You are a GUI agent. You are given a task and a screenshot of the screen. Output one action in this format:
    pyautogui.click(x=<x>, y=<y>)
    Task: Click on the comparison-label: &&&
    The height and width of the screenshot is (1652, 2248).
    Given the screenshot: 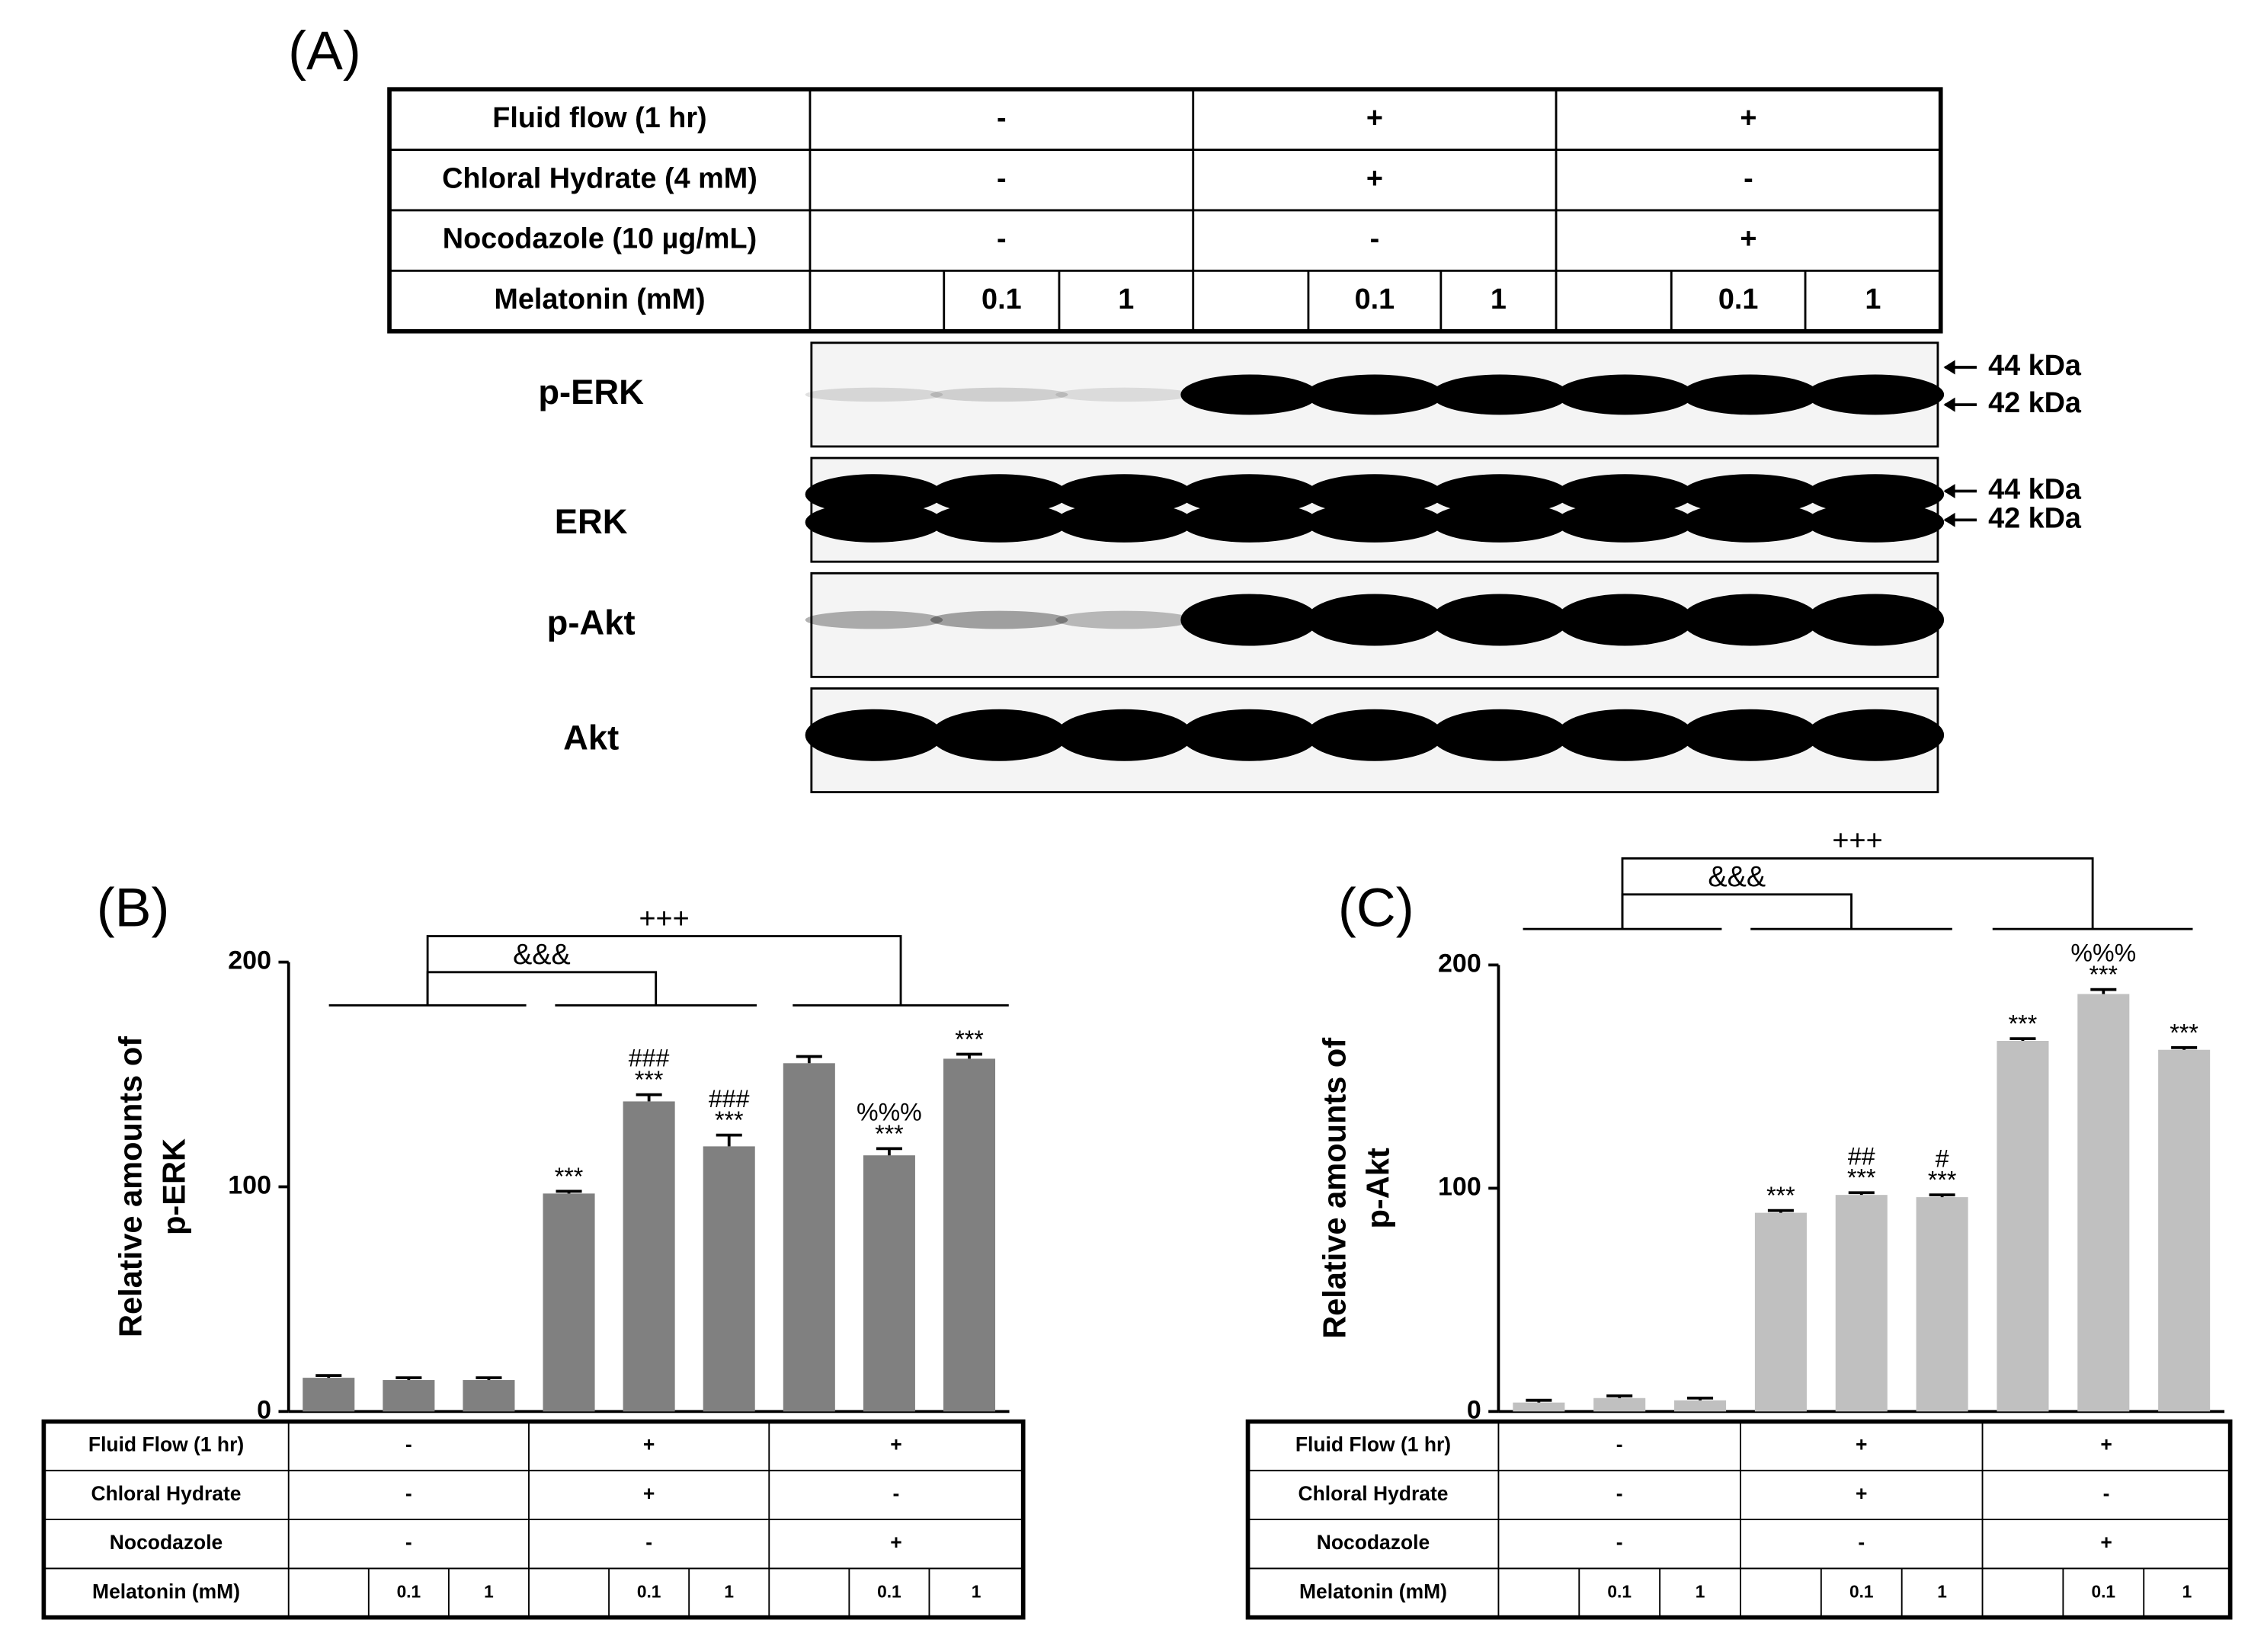 What is the action you would take?
    pyautogui.click(x=542, y=955)
    